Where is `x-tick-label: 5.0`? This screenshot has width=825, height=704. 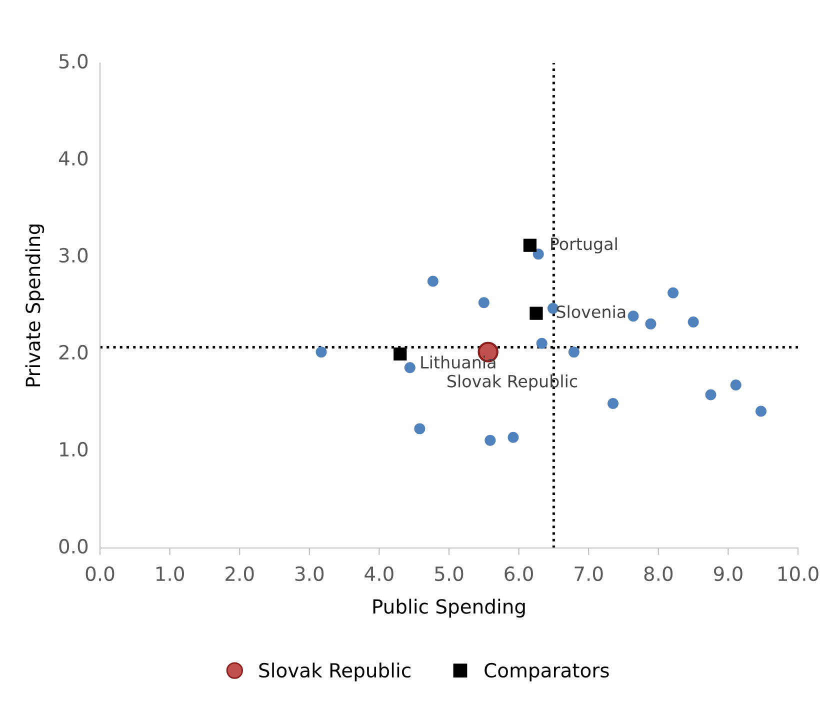 x-tick-label: 5.0 is located at coordinates (449, 574).